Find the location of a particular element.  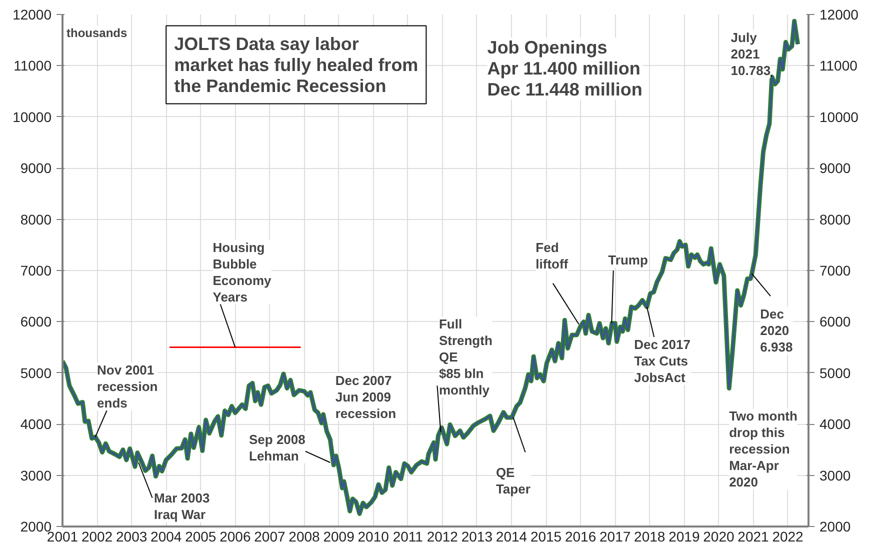

y2-tick-label: 3000 is located at coordinates (835, 475).